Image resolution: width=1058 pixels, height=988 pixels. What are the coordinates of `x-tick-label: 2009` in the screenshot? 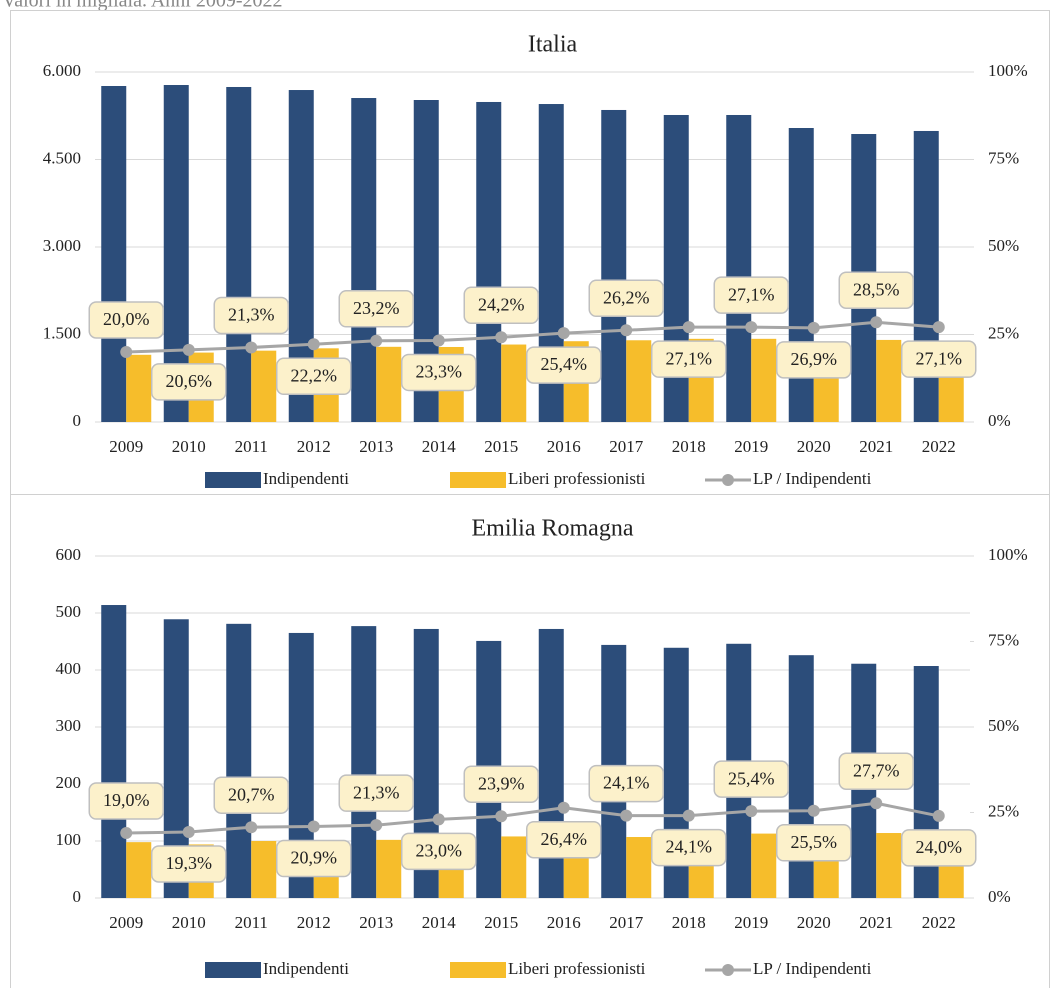 It's located at (126, 446).